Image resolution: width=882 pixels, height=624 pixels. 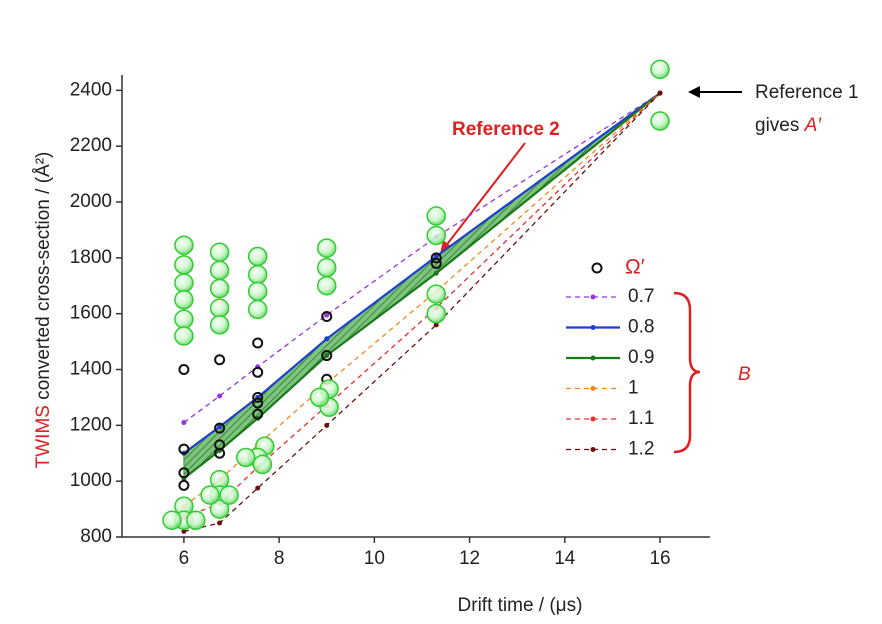 What do you see at coordinates (694, 92) in the screenshot?
I see `reference-1-arrowhead` at bounding box center [694, 92].